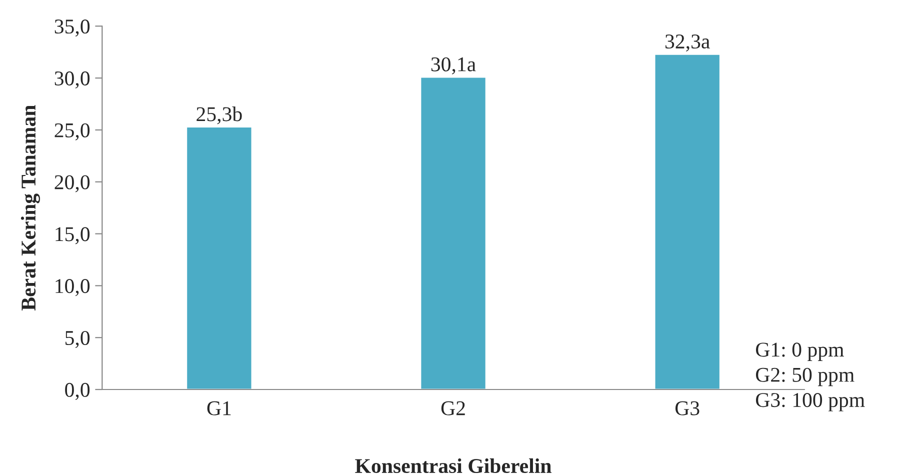 The width and height of the screenshot is (912, 475). I want to click on y-tick-label: 5,0, so click(78, 339).